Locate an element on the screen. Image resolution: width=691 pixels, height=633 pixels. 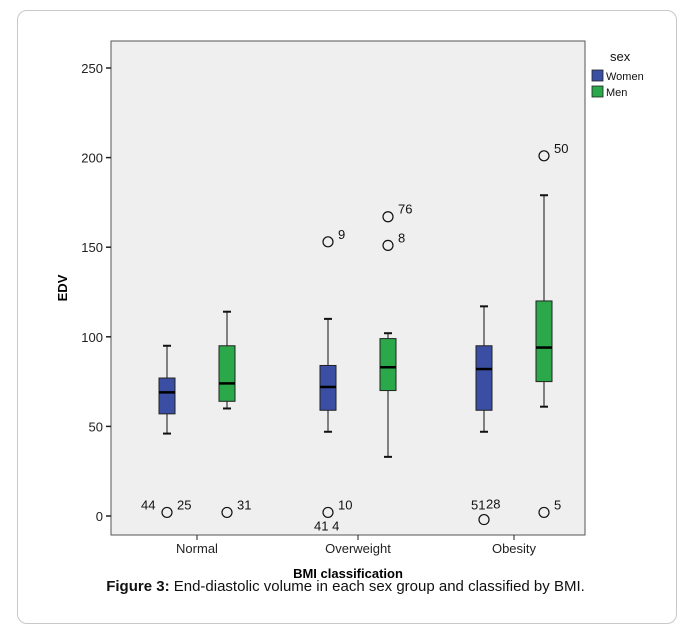
legend-title: sex is located at coordinates (620, 56).